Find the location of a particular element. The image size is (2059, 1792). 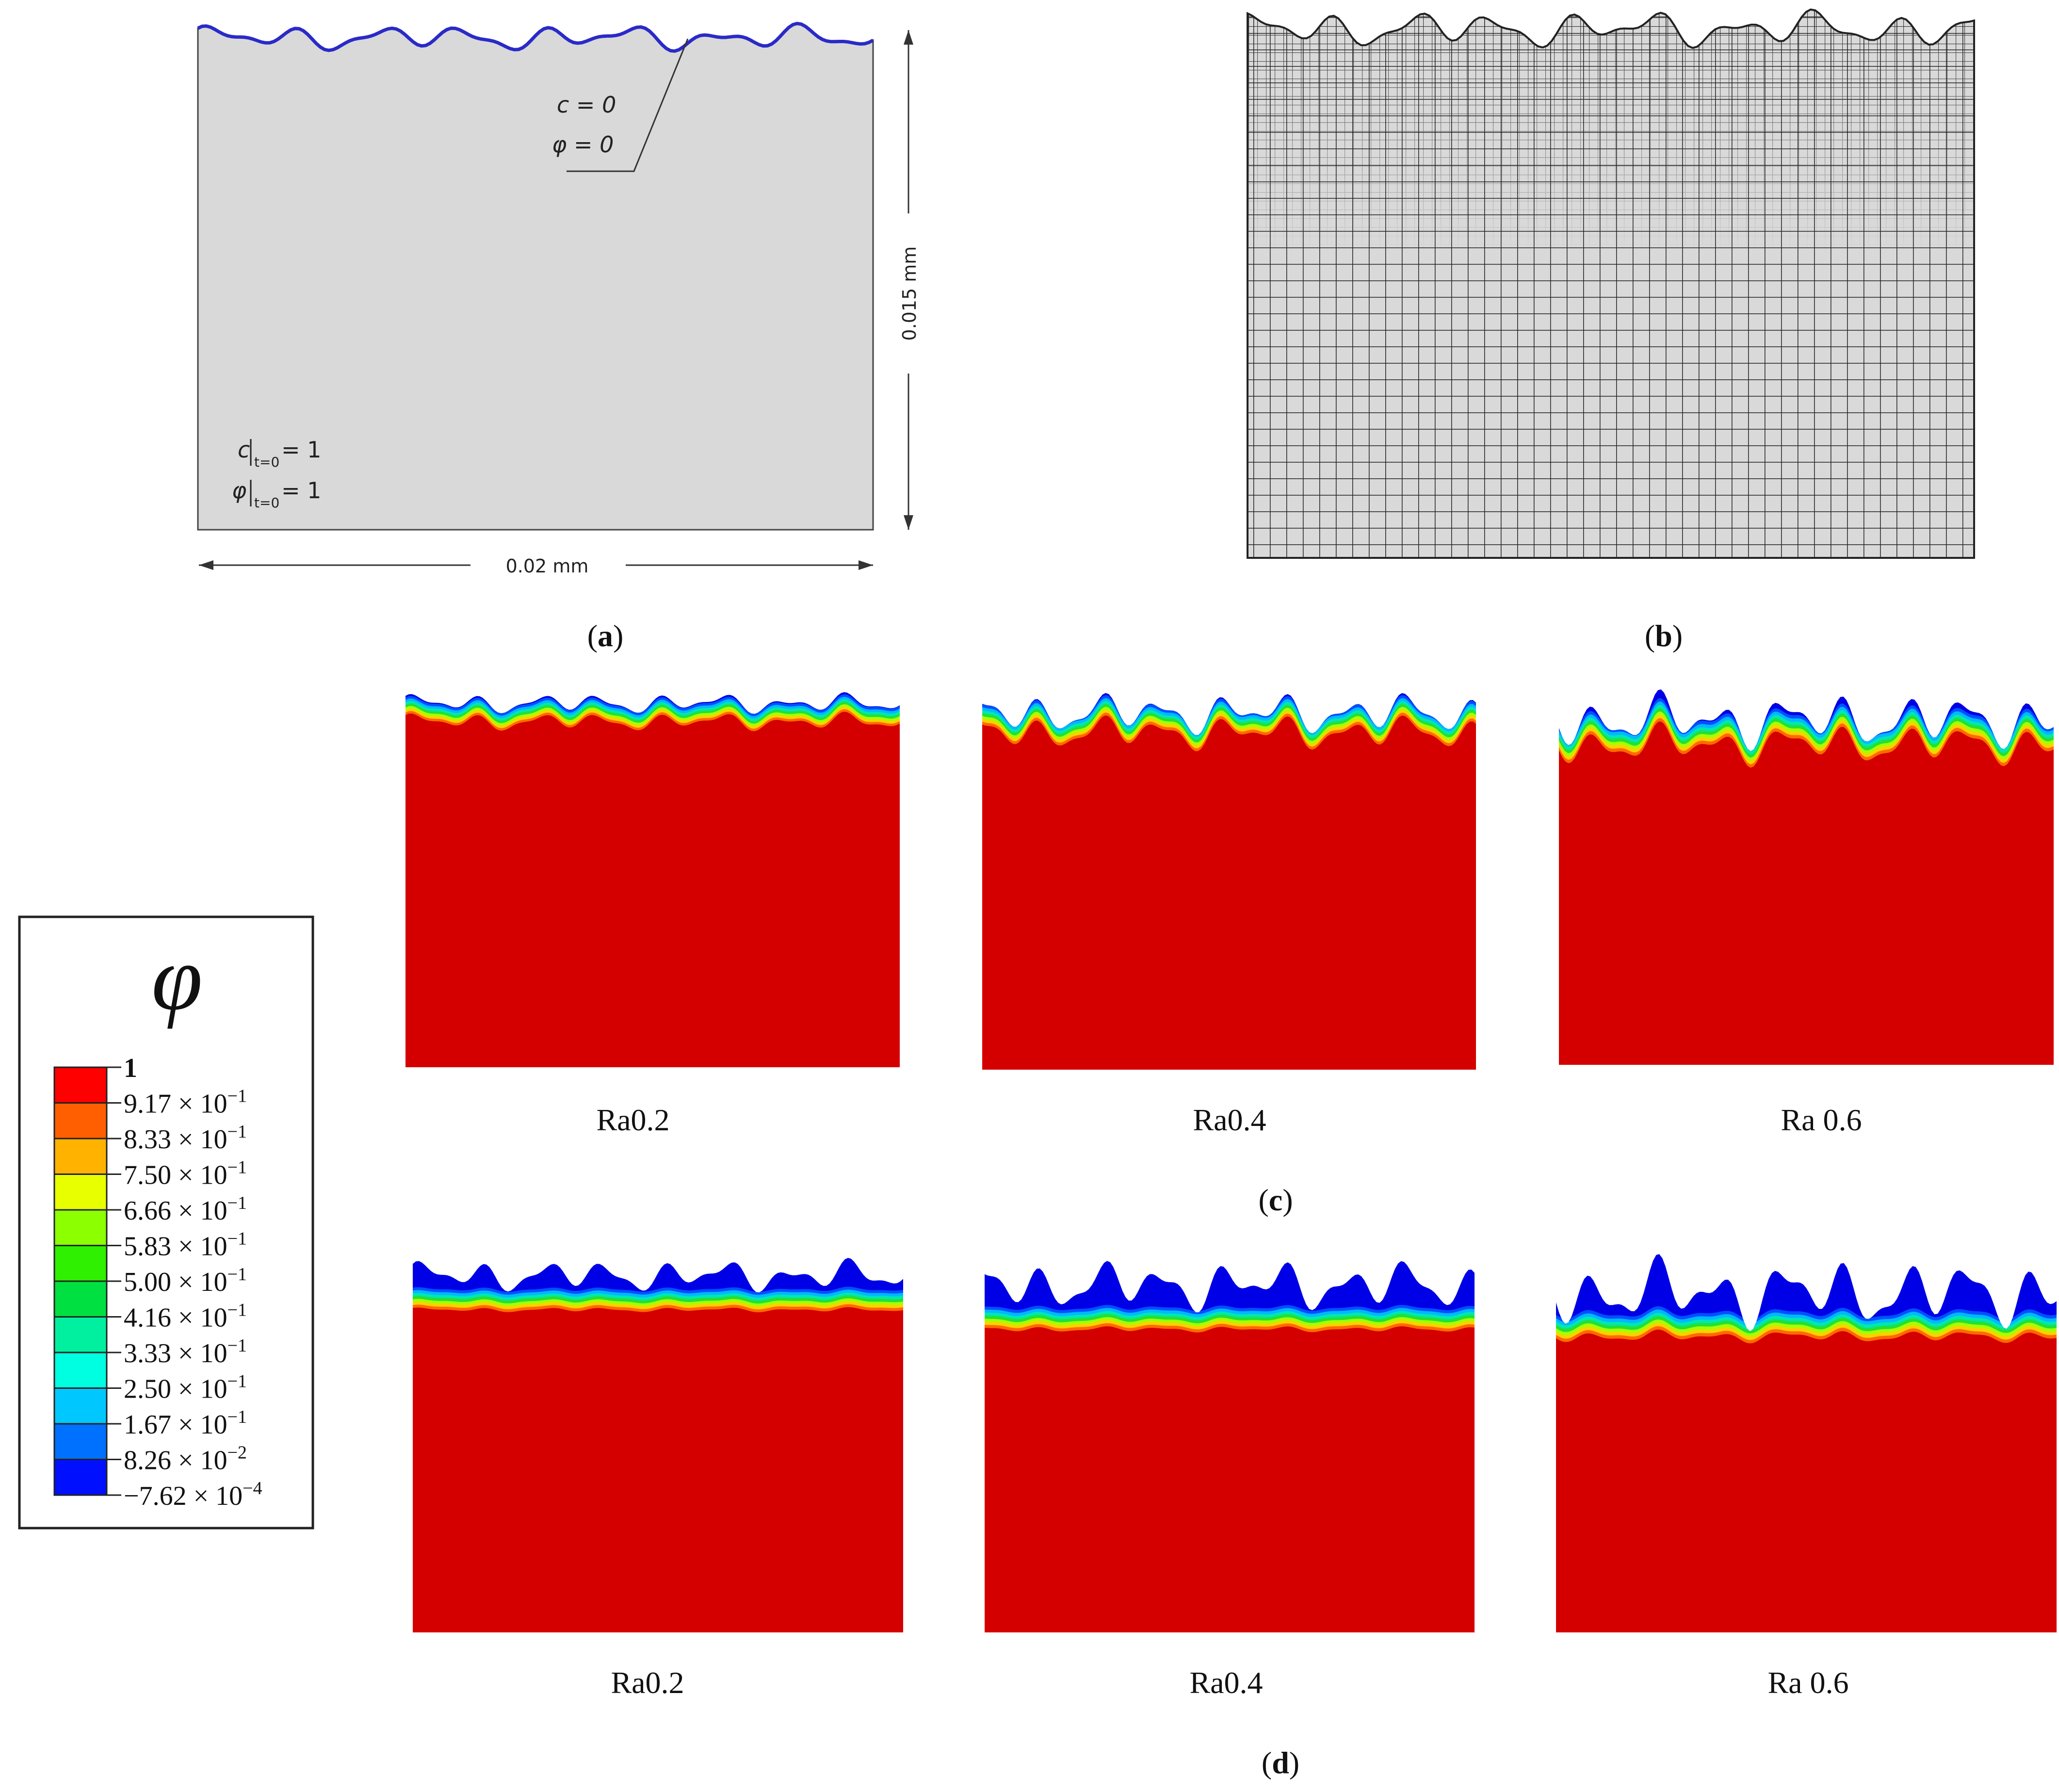

field-d-ra04 is located at coordinates (1230, 1446).